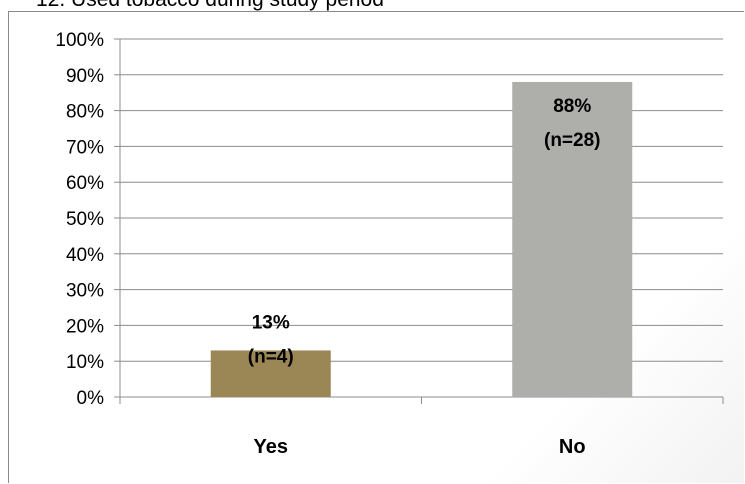 Image resolution: width=745 pixels, height=484 pixels. Describe the element at coordinates (85, 291) in the screenshot. I see `y-tick-label: 30%` at that location.